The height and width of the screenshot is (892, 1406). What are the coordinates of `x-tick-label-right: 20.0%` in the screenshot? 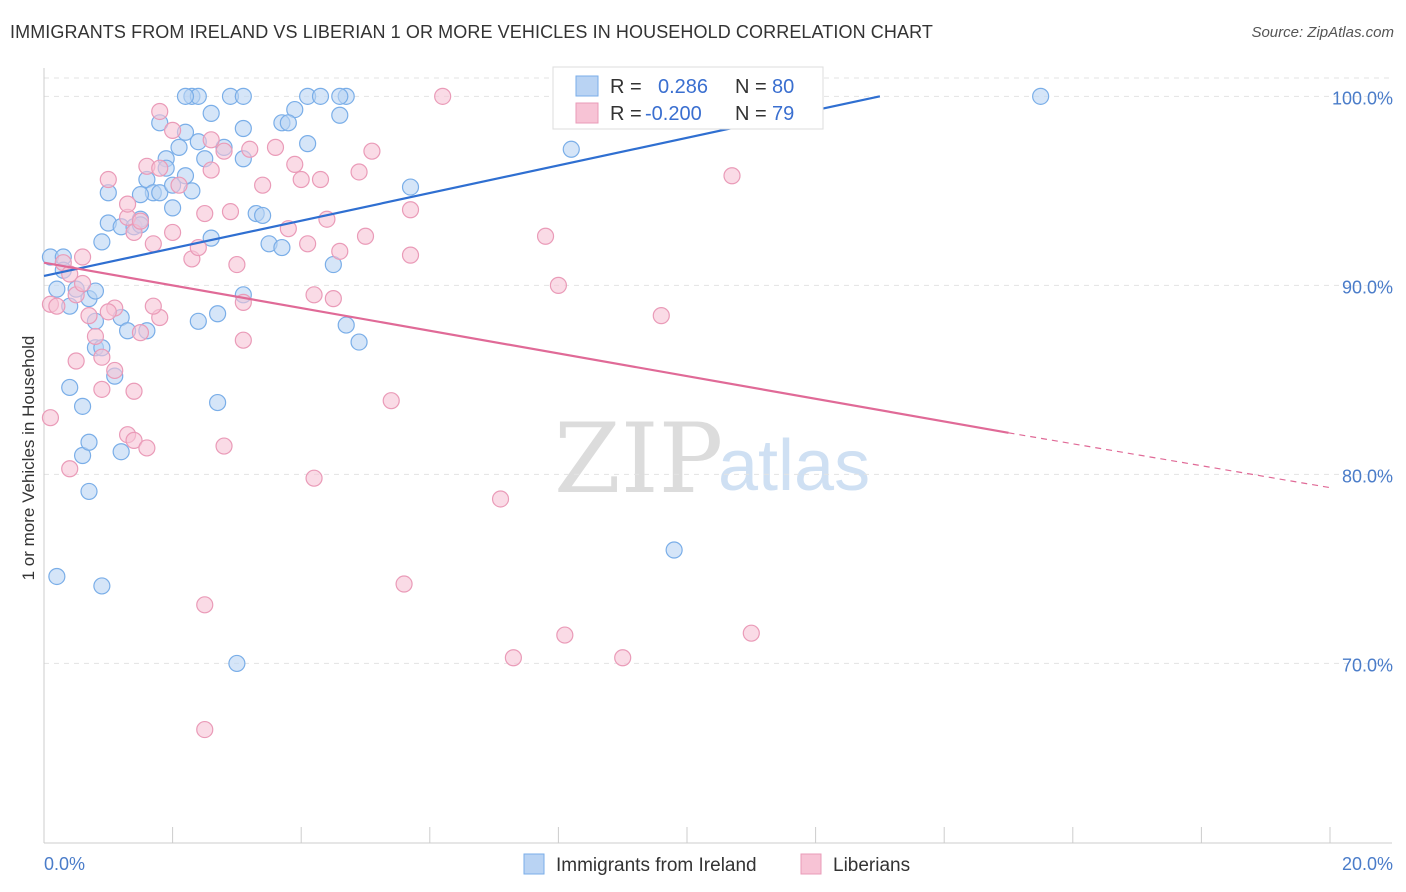 It's located at (1367, 864).